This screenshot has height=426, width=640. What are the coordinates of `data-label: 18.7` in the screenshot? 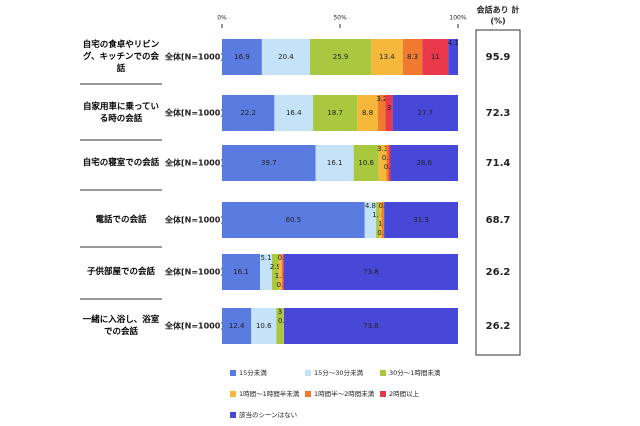 It's located at (335, 113).